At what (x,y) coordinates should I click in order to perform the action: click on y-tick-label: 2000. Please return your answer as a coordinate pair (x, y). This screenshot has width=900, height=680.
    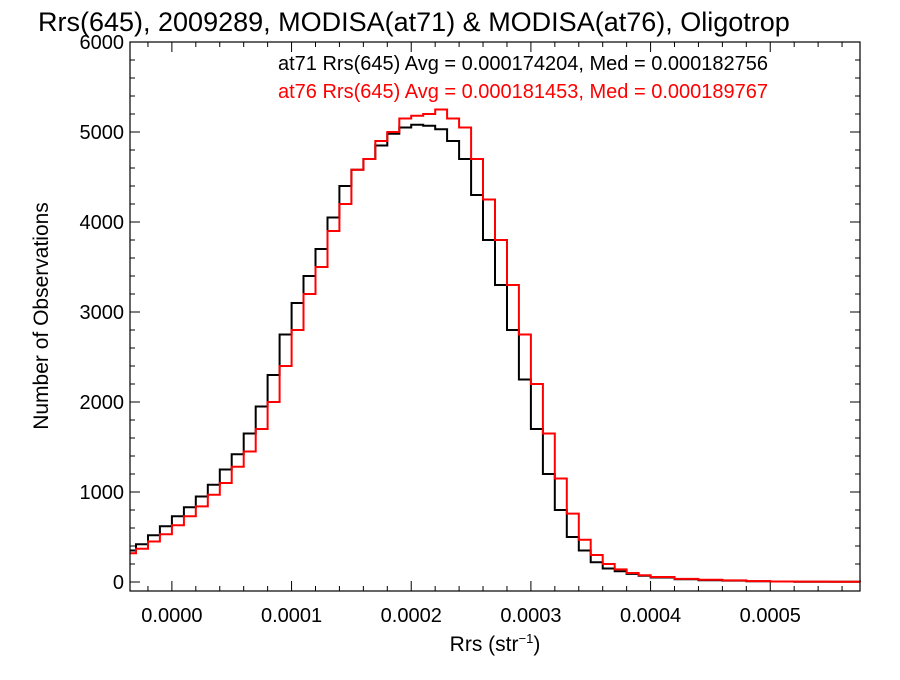
    Looking at the image, I should click on (102, 403).